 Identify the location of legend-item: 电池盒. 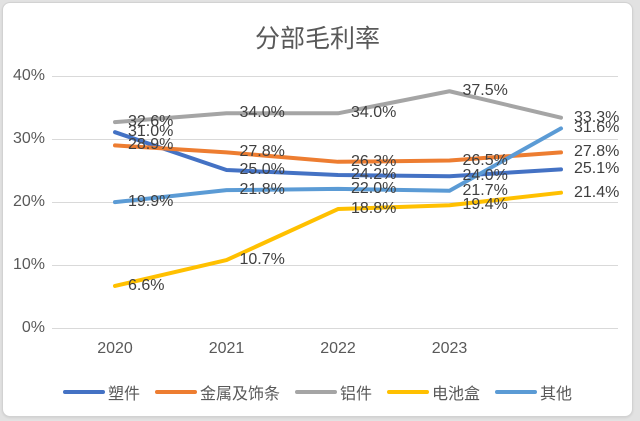
(433, 392).